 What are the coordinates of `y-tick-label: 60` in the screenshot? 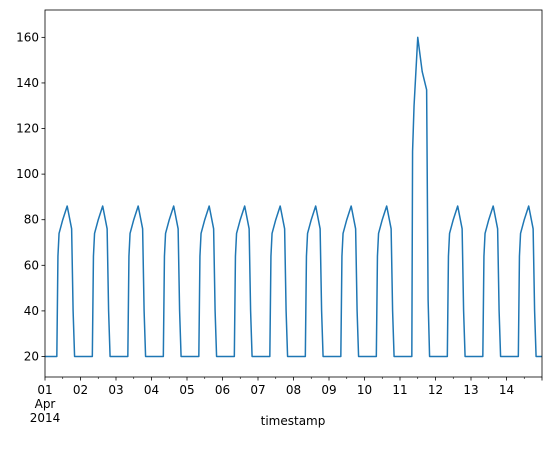 It's located at (31, 265).